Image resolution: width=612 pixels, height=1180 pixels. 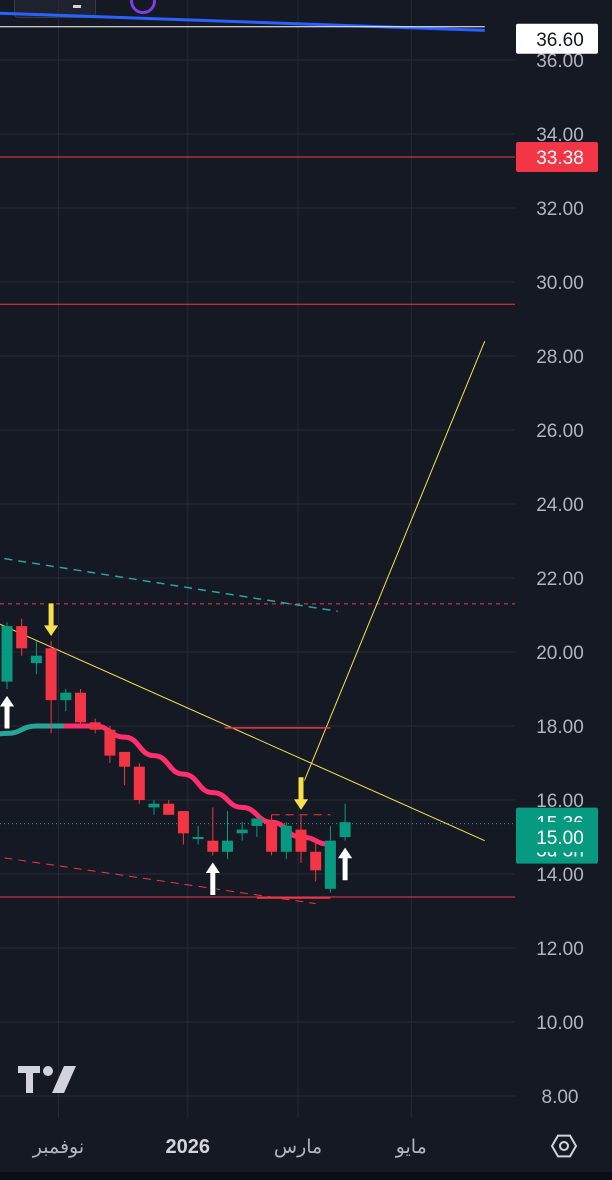 What do you see at coordinates (58, 1147) in the screenshot?
I see `x-tick-label: نوفمبر` at bounding box center [58, 1147].